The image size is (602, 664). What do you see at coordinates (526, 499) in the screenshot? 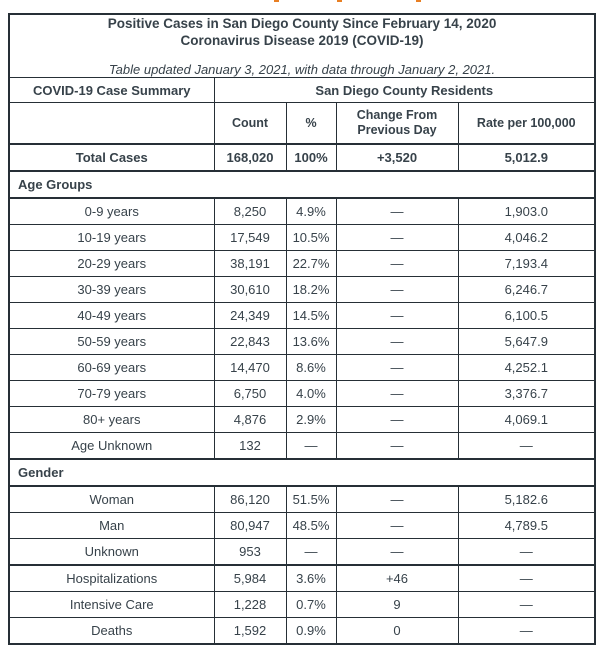
I see `rate-cell: 5,182.6` at bounding box center [526, 499].